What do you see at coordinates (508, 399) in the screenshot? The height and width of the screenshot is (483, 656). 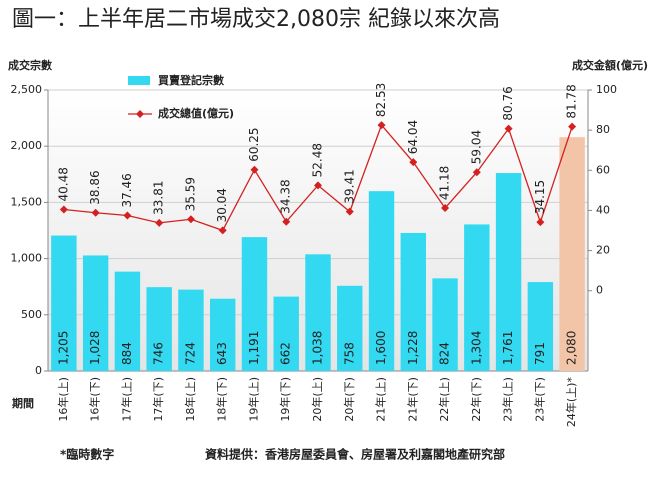 I see `x-tick-label: 23年(上)` at bounding box center [508, 399].